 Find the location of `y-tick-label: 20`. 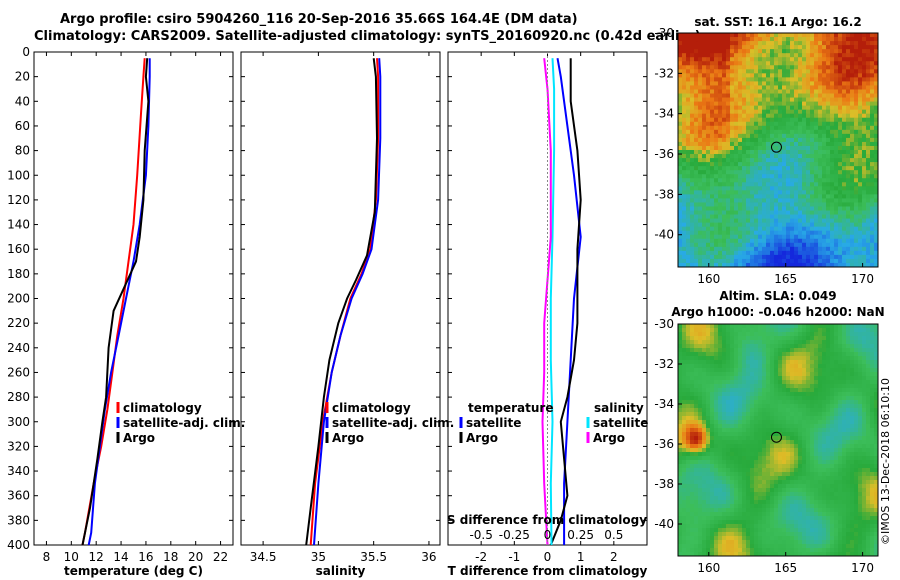

y-tick-label: 20 is located at coordinates (22, 77).